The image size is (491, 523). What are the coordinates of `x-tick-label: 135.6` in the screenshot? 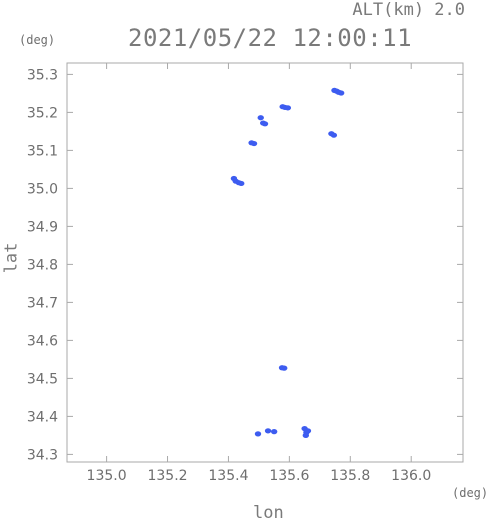 It's located at (289, 476).